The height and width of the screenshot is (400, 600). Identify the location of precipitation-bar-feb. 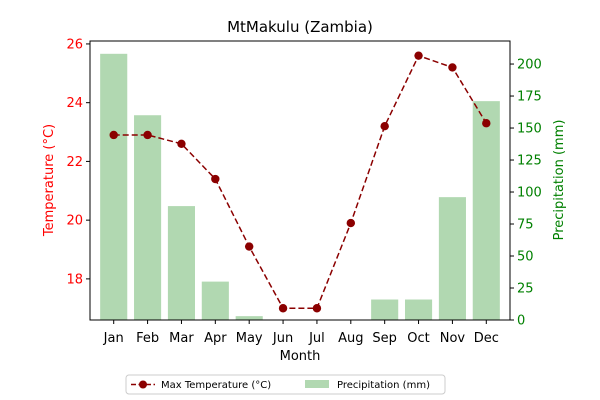
(148, 217).